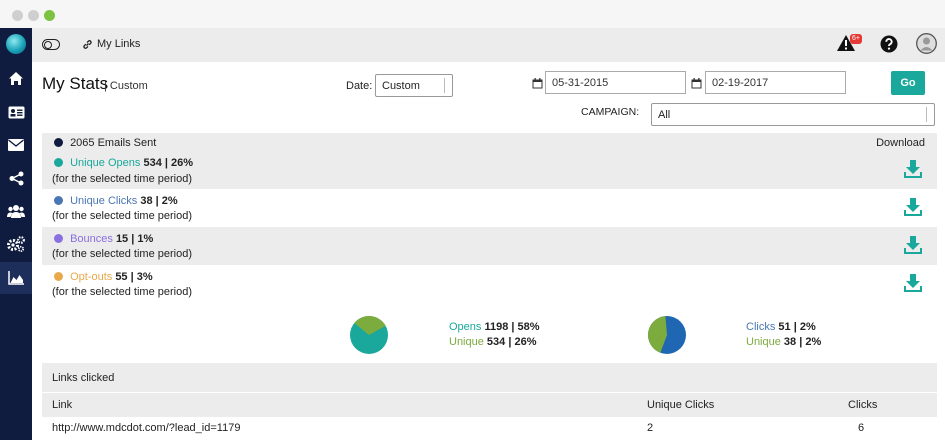 The image size is (945, 440). I want to click on clicks-pie-chart, so click(667, 335).